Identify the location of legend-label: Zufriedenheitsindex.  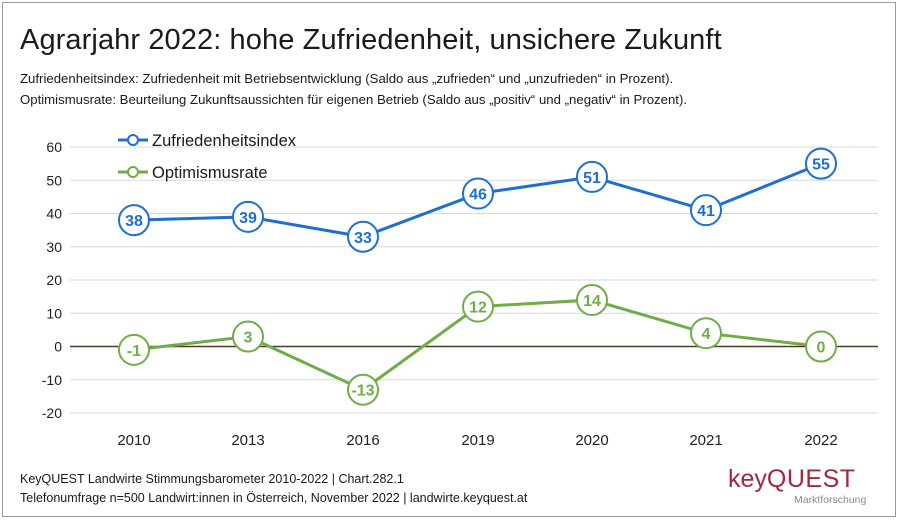
(224, 141).